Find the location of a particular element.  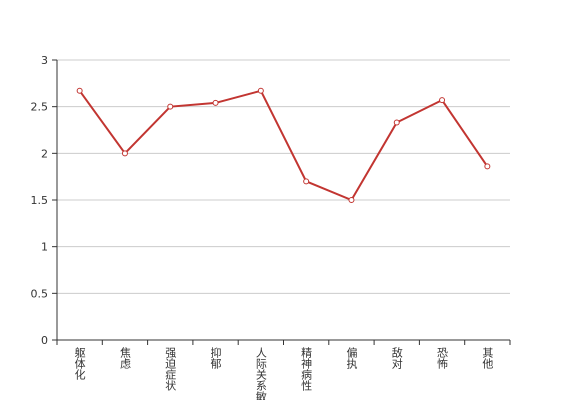

x-tick-label: 人际关系敏感 is located at coordinates (260, 373).